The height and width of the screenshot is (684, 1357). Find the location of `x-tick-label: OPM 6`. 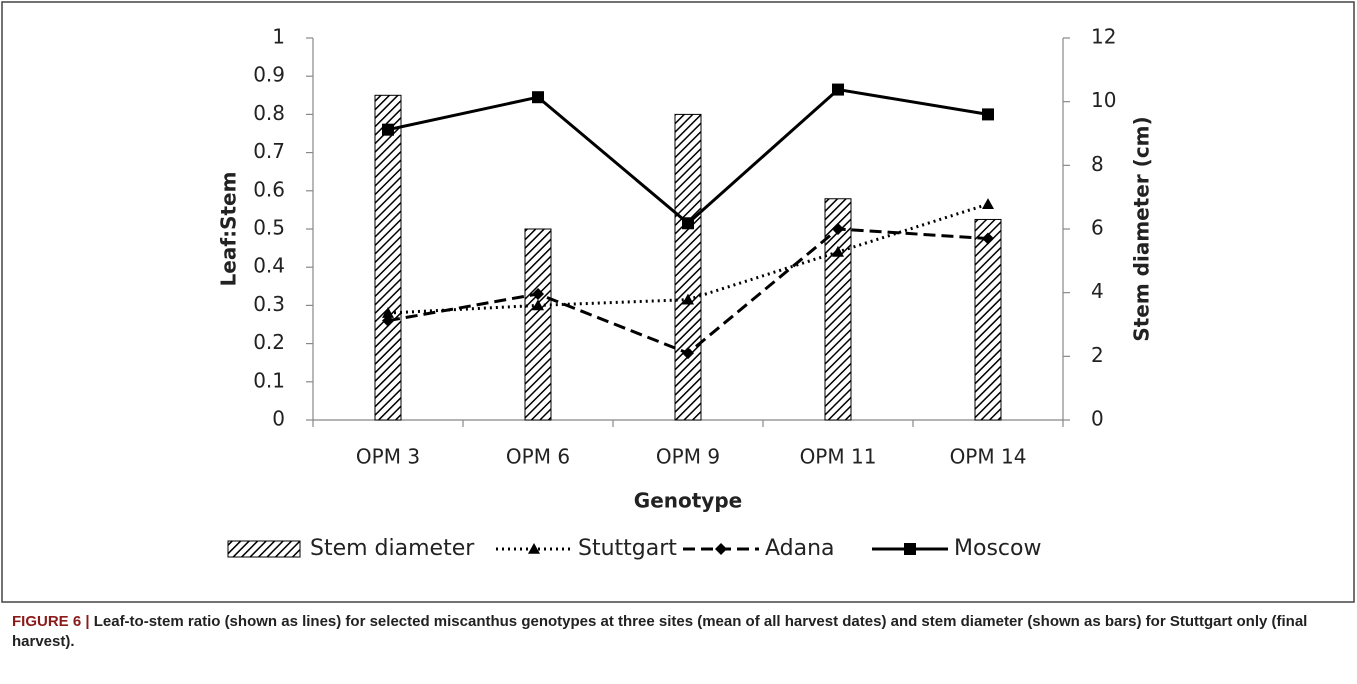

x-tick-label: OPM 6 is located at coordinates (538, 457).